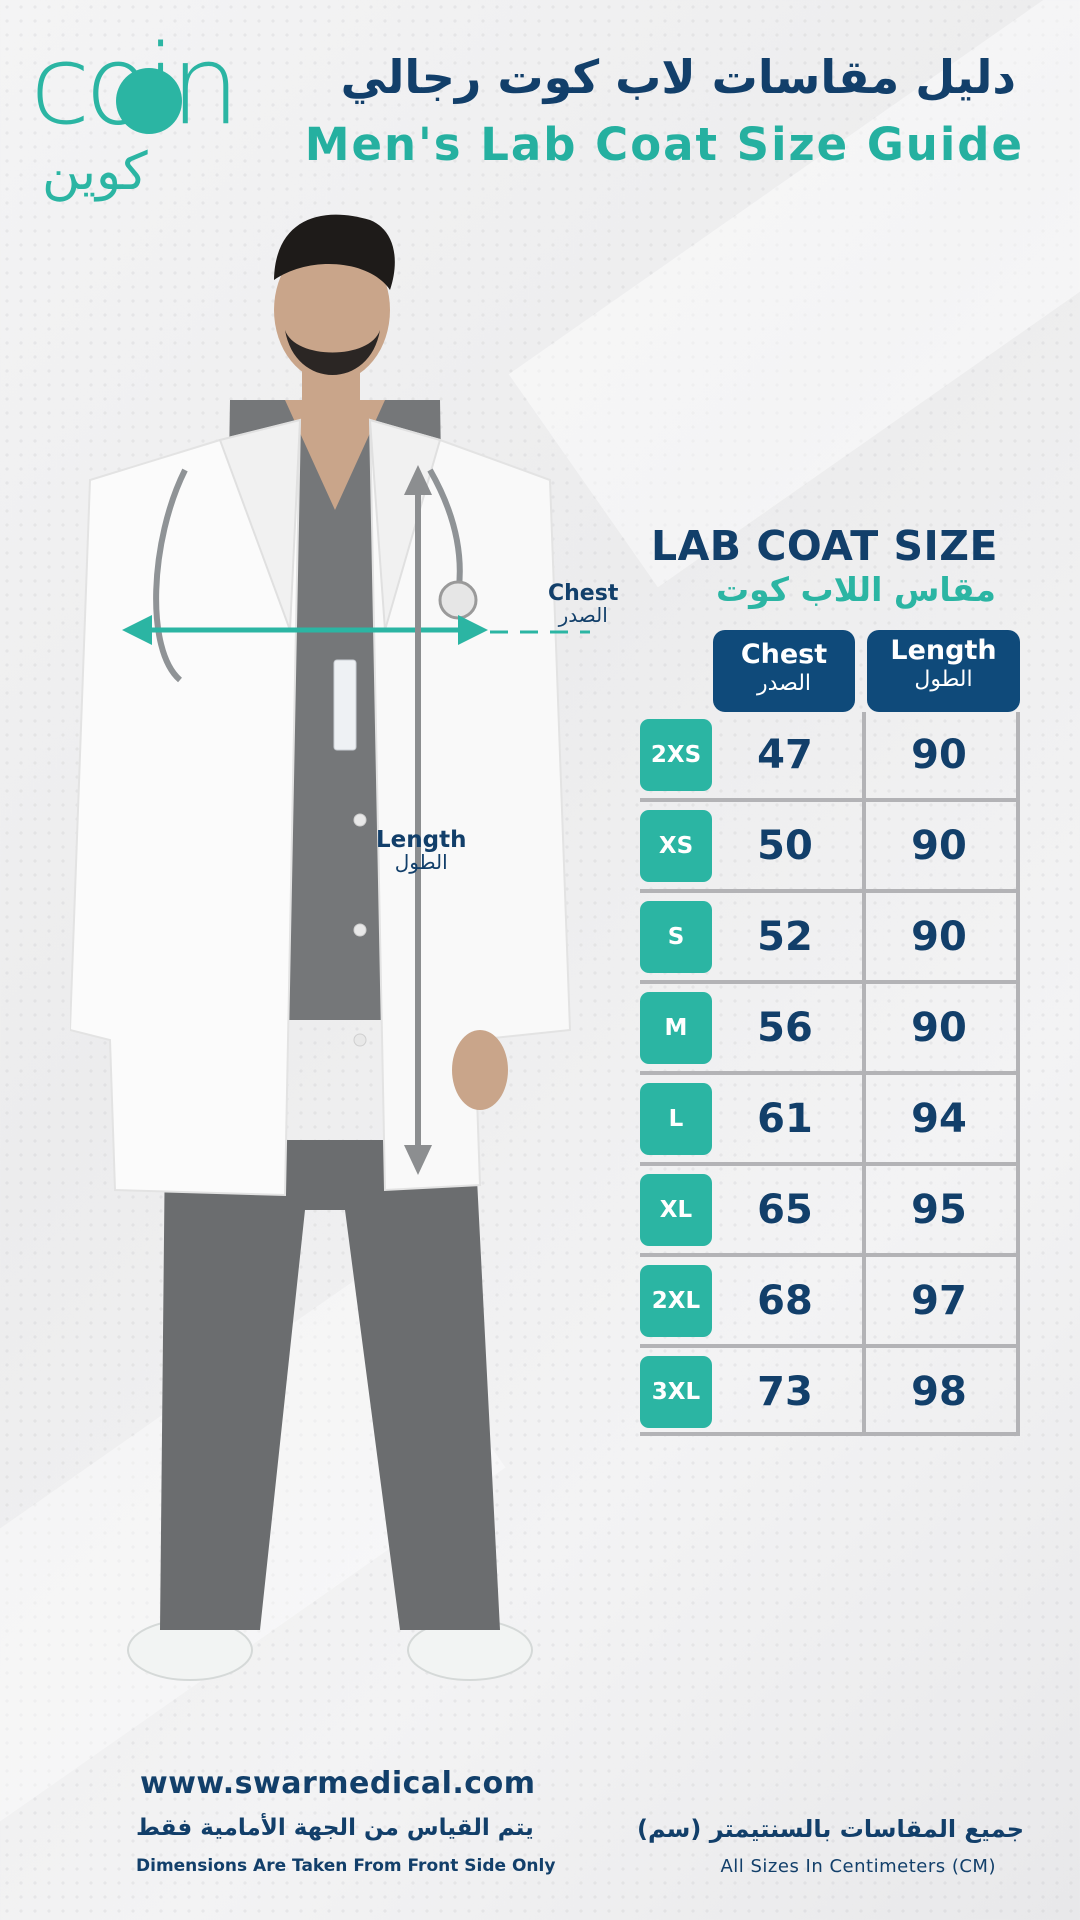 The height and width of the screenshot is (1920, 1080). I want to click on size-badge: S, so click(676, 937).